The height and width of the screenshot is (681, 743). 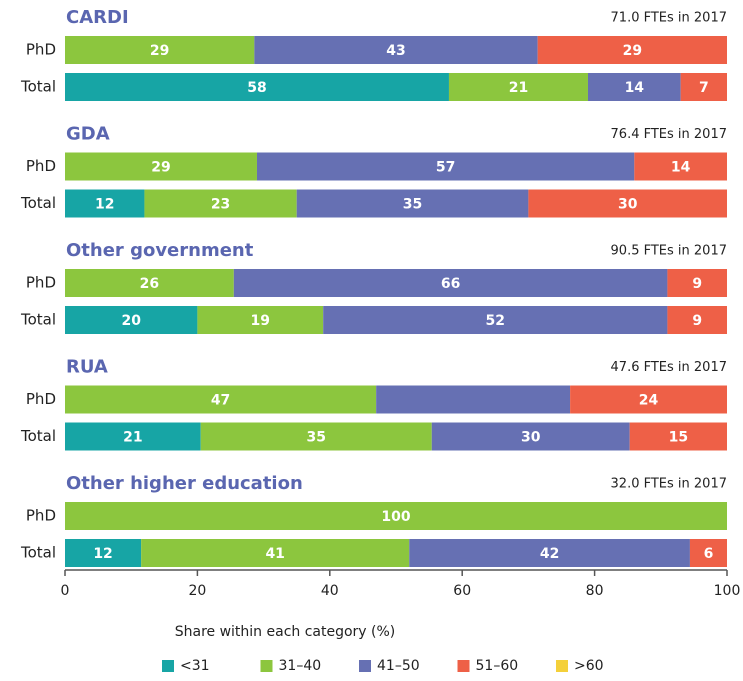 What do you see at coordinates (97, 17) in the screenshot?
I see `group-title: CARDI` at bounding box center [97, 17].